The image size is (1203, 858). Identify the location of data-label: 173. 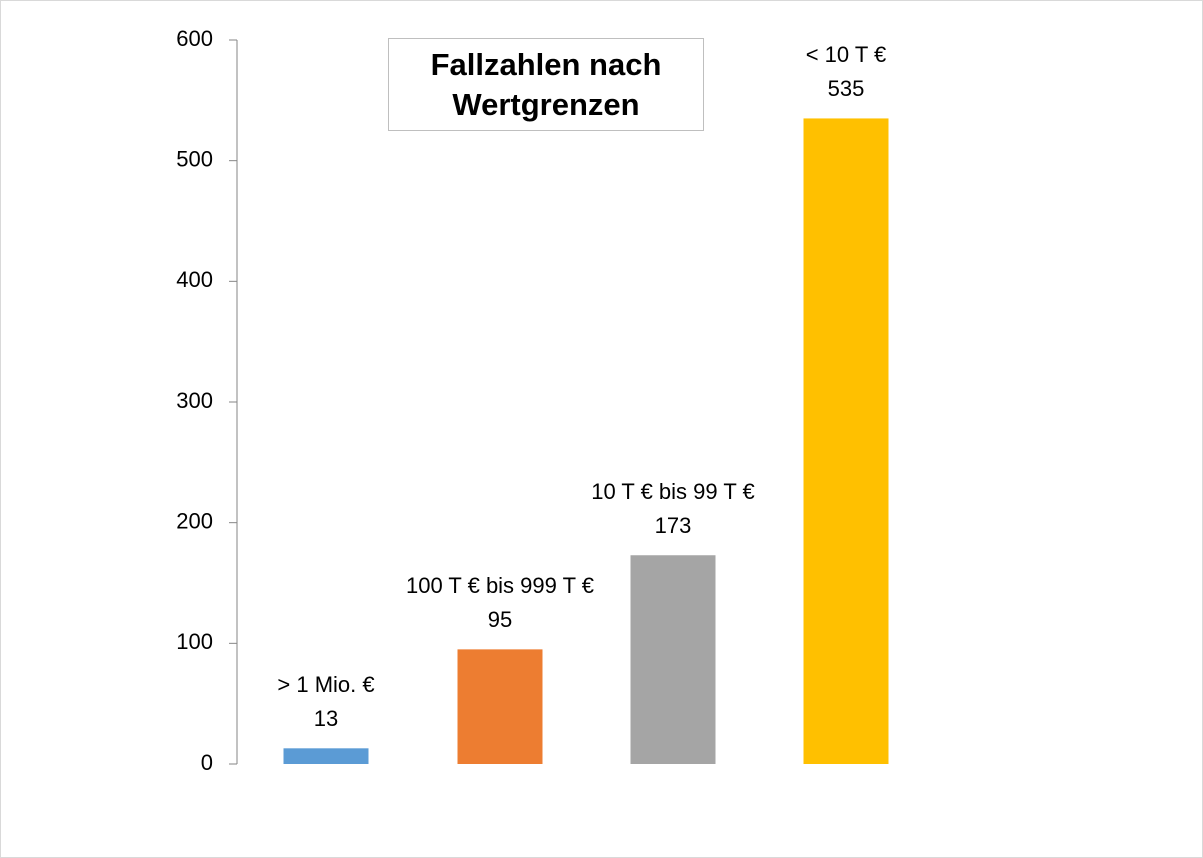
(673, 525).